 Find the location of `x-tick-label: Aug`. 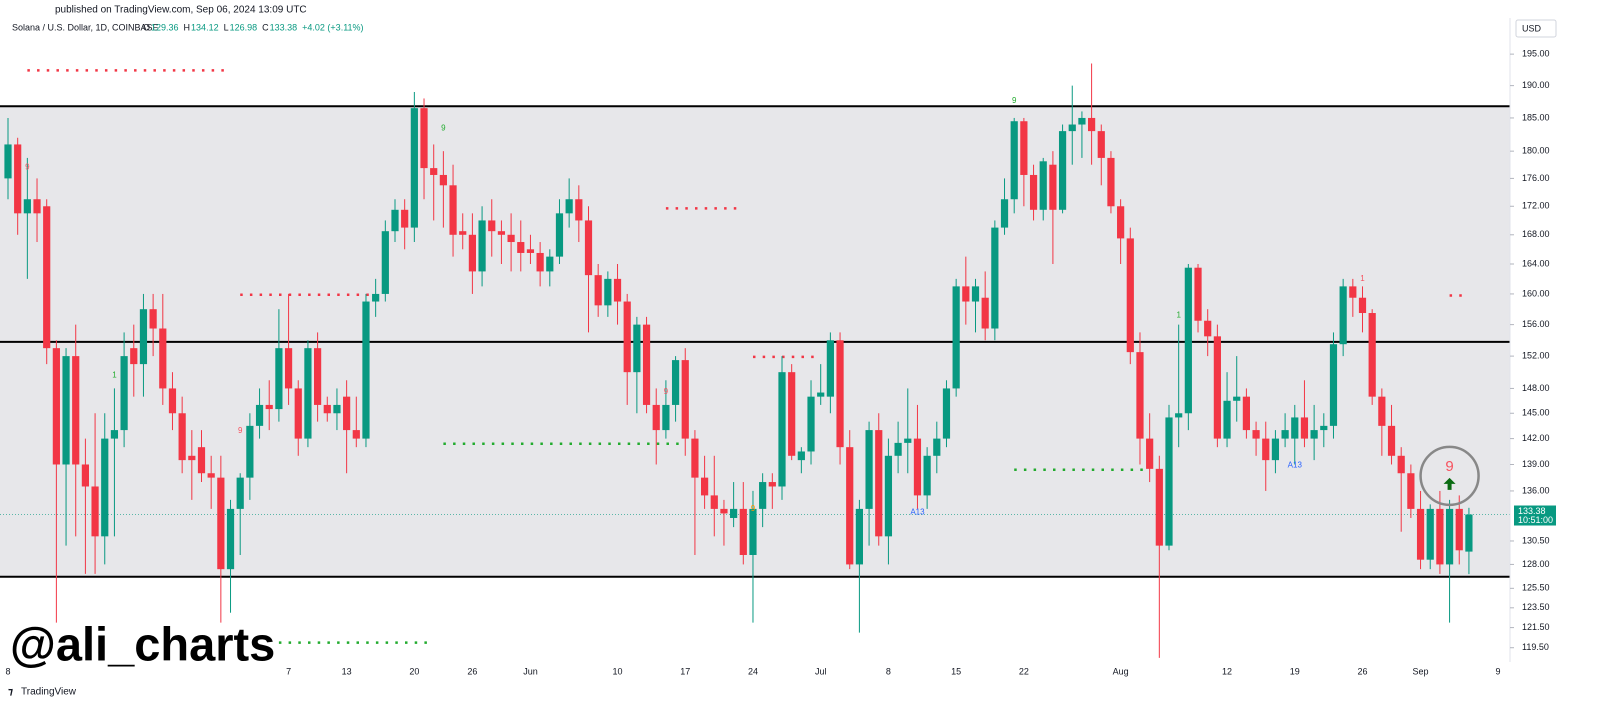

x-tick-label: Aug is located at coordinates (1121, 671).